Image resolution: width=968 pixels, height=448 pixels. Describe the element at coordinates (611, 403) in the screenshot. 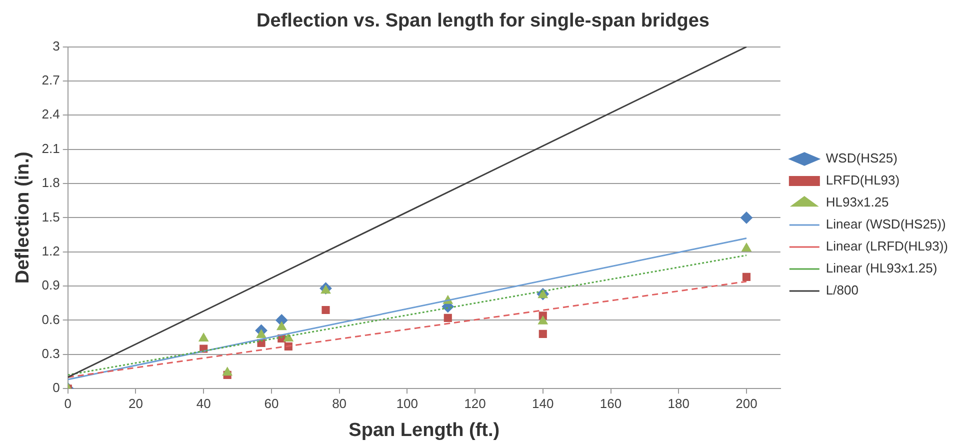

I see `x-tick-label: 160` at that location.